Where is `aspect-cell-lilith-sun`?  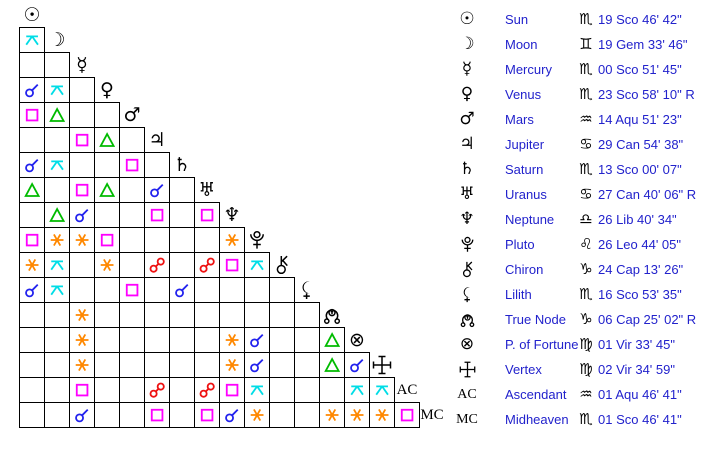 aspect-cell-lilith-sun is located at coordinates (32, 290).